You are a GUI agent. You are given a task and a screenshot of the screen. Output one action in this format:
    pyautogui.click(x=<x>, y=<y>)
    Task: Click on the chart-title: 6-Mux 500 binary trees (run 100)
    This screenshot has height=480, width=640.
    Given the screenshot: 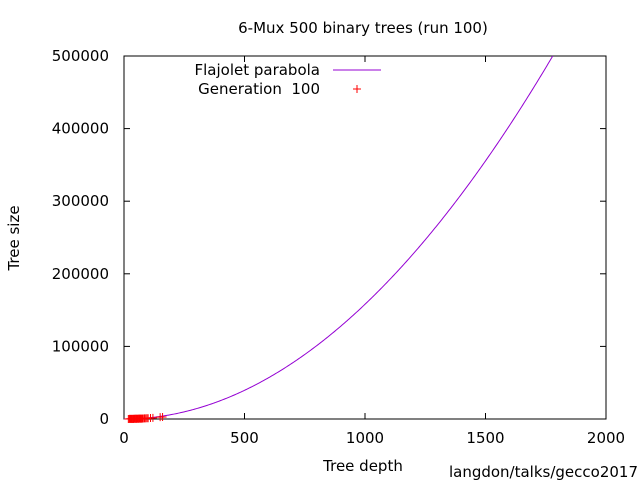 What is the action you would take?
    pyautogui.click(x=363, y=28)
    